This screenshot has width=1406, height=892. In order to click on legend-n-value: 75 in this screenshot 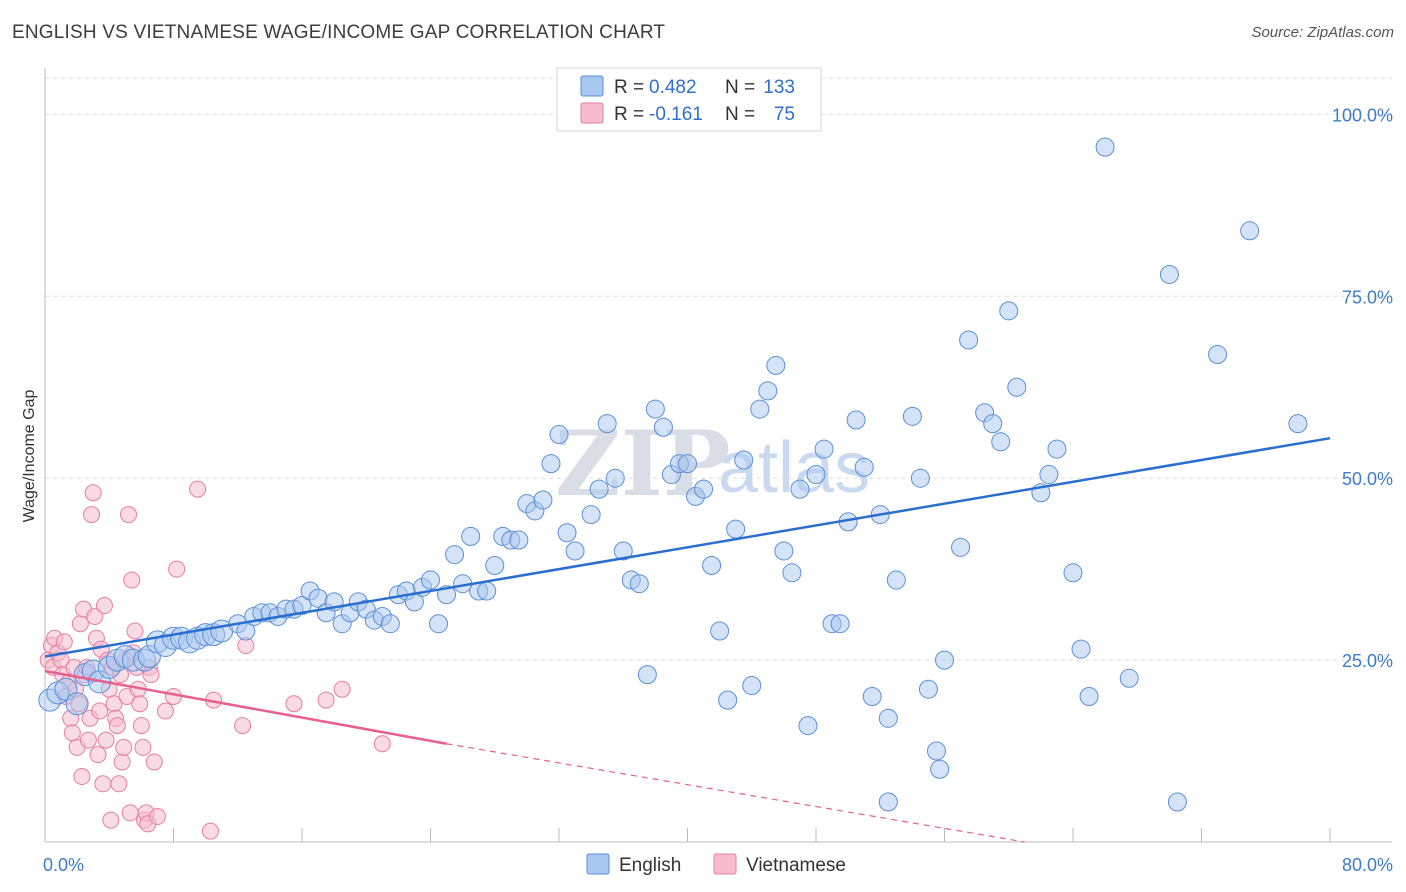, I will do `click(784, 114)`.